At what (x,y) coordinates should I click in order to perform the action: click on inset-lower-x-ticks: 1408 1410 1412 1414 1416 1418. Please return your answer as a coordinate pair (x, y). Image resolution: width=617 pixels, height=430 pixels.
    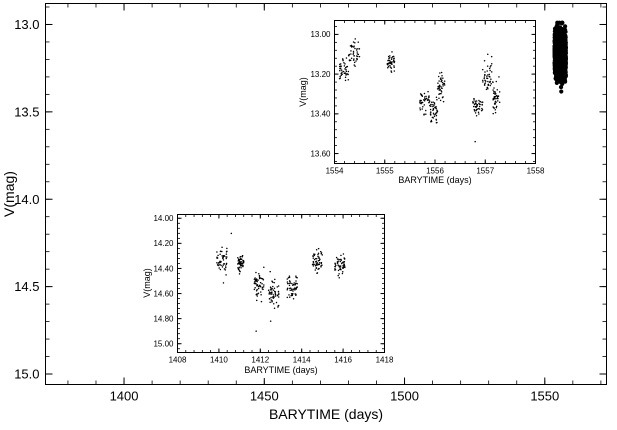
    Looking at the image, I should click on (281, 289).